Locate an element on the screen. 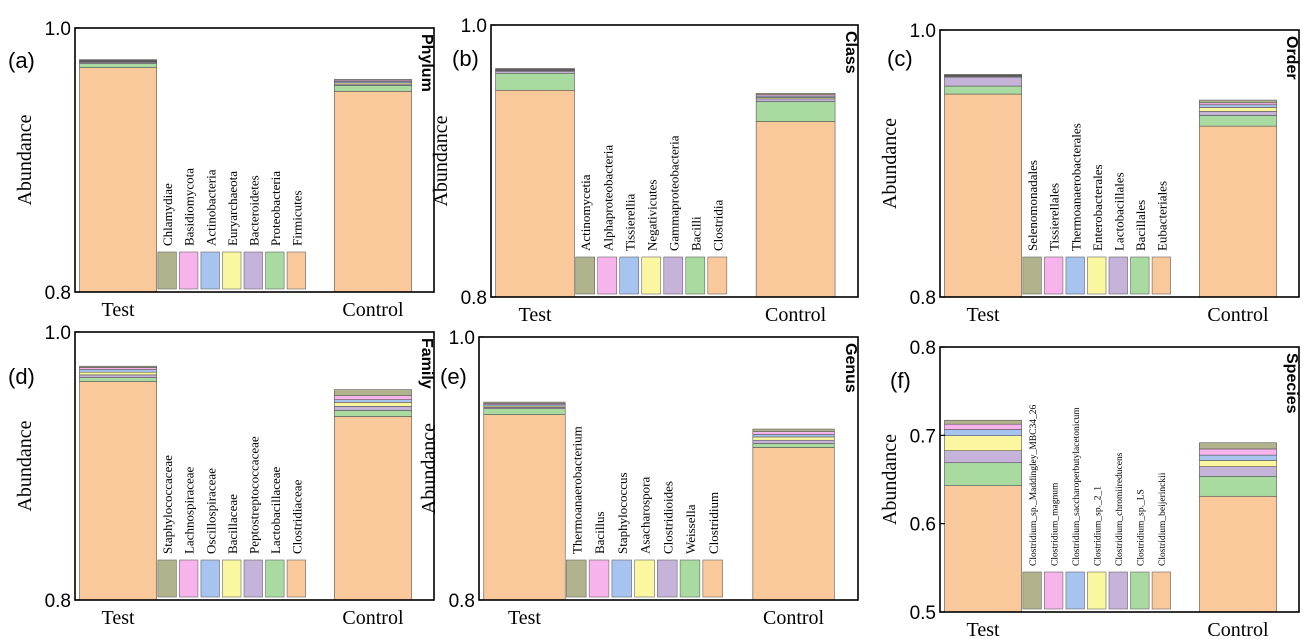  legend-label: Oscillospiraceae is located at coordinates (210, 511).